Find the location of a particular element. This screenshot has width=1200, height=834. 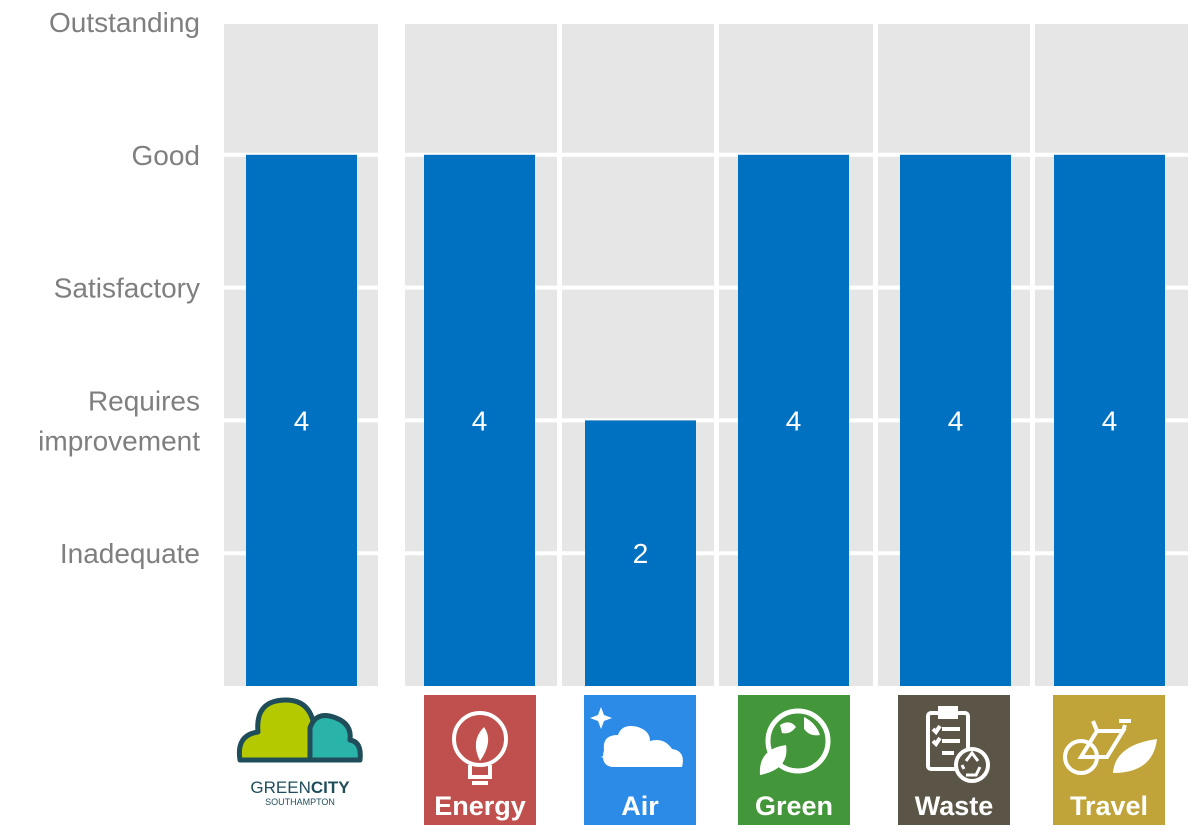

tile-air: Air is located at coordinates (640, 760).